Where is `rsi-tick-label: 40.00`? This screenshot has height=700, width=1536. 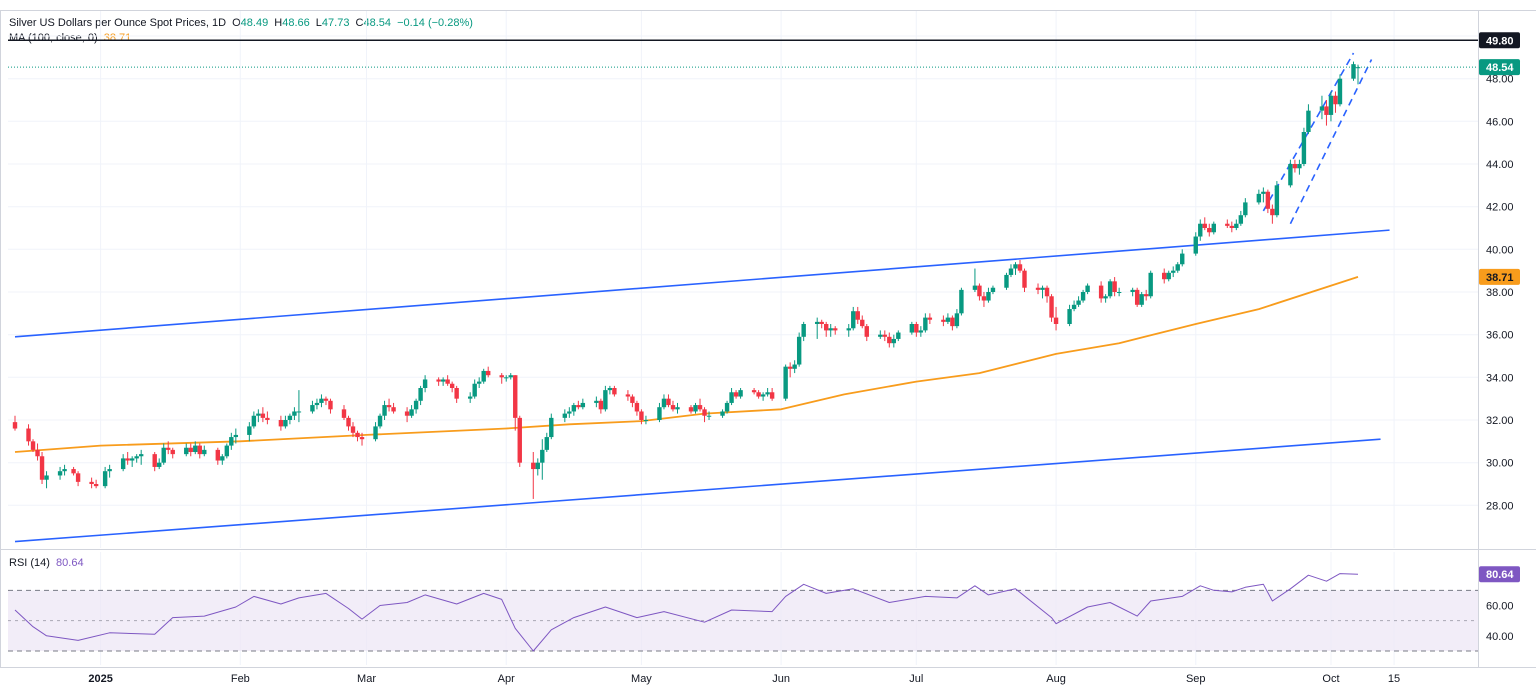
rsi-tick-label: 40.00 is located at coordinates (1500, 637).